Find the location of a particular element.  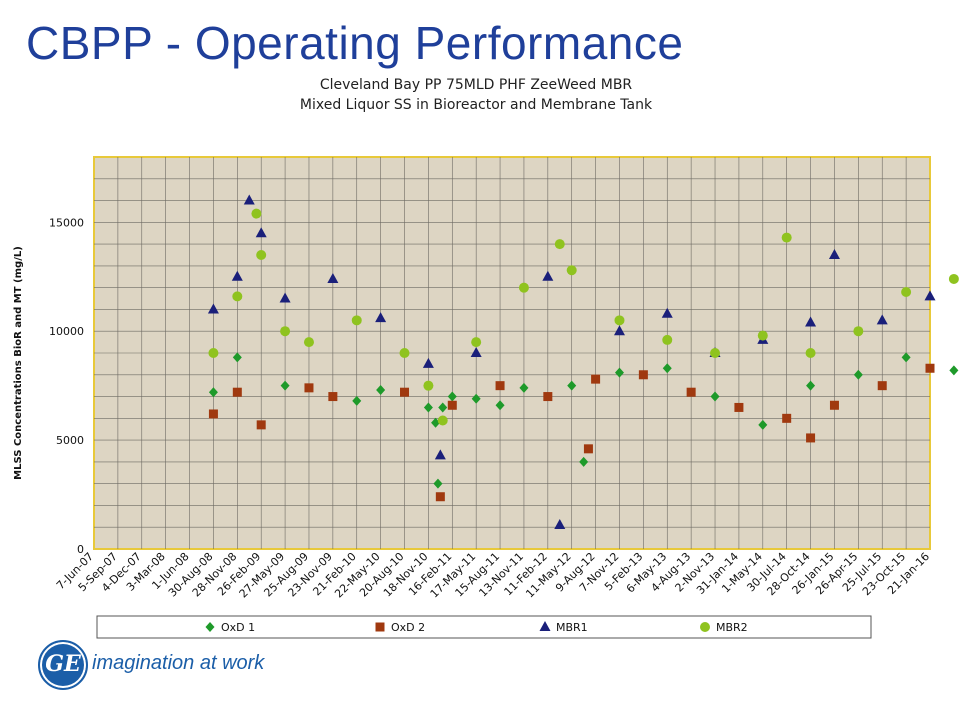

chart-title-line-1: Cleveland Bay PP 75MLD PHF ZeeWeed MBR is located at coordinates (476, 85).